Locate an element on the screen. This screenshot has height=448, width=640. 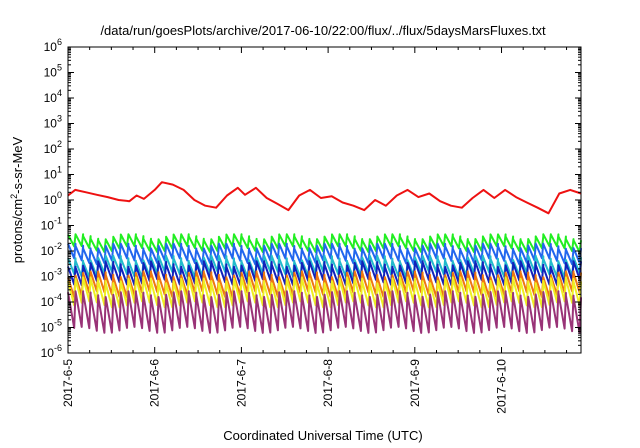
y-tick-exp: 4 is located at coordinates (59, 93).